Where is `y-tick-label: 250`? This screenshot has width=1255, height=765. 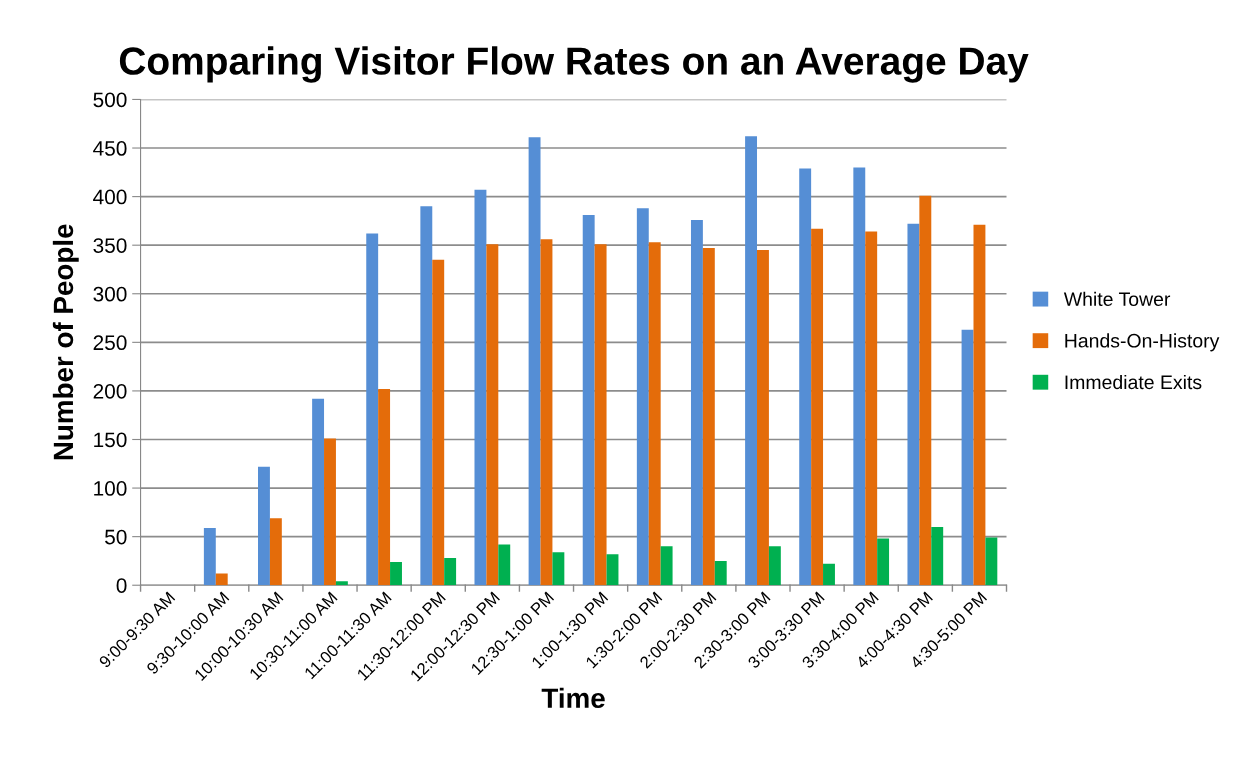
y-tick-label: 250 is located at coordinates (110, 343).